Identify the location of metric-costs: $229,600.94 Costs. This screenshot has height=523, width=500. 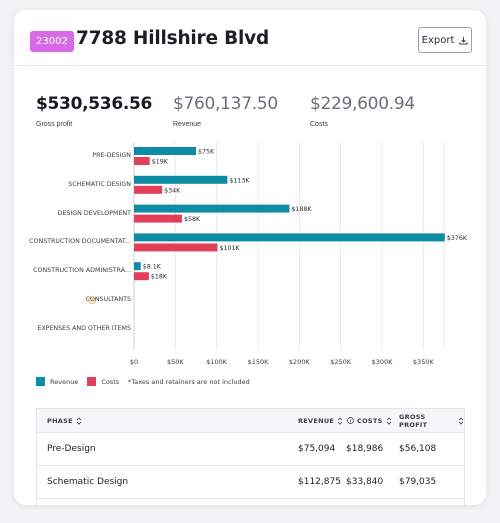
(362, 111).